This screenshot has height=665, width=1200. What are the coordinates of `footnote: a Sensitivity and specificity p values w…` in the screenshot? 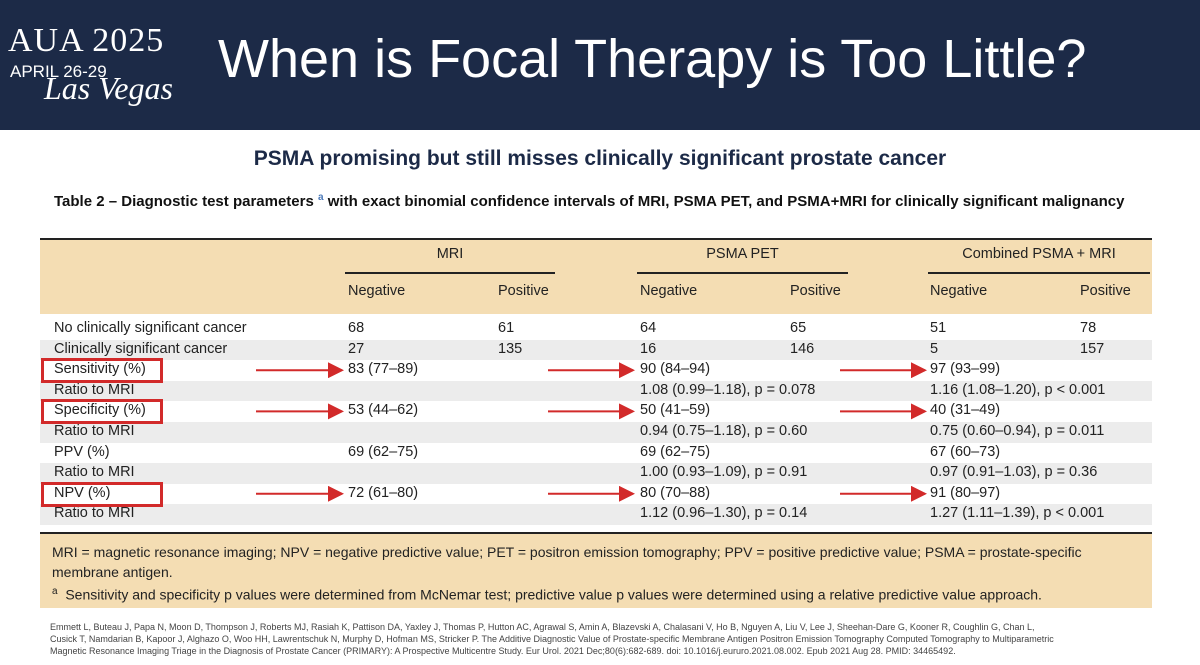 It's located at (602, 593).